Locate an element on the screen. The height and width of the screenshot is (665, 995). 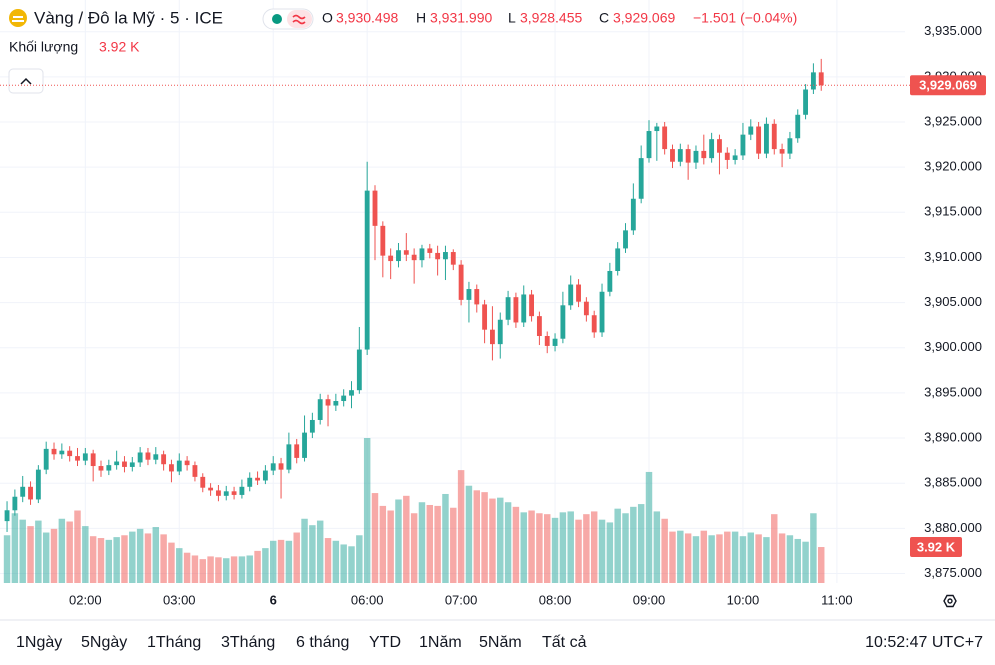
range-button: 6 tháng is located at coordinates (322, 642).